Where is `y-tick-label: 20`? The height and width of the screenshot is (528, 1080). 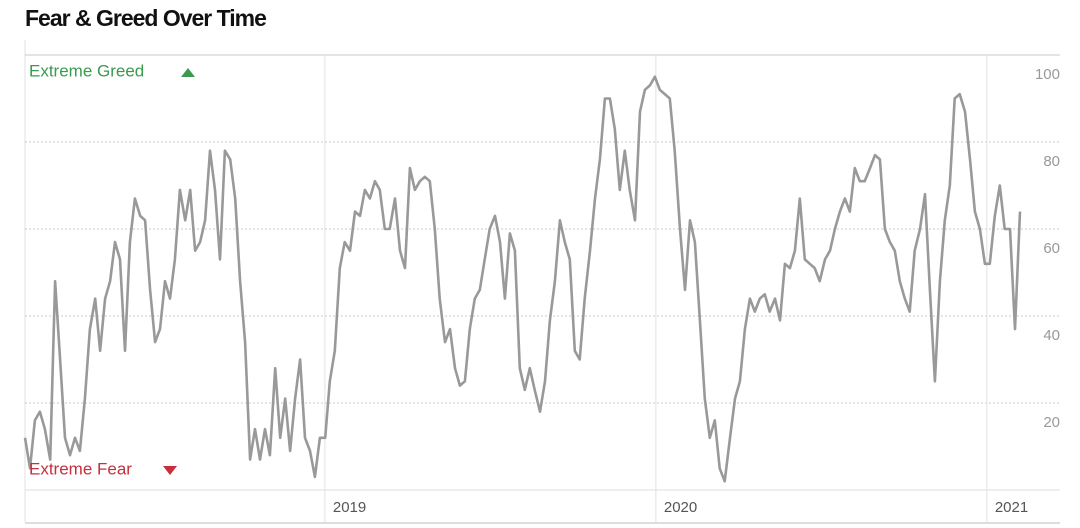 y-tick-label: 20 is located at coordinates (1051, 422).